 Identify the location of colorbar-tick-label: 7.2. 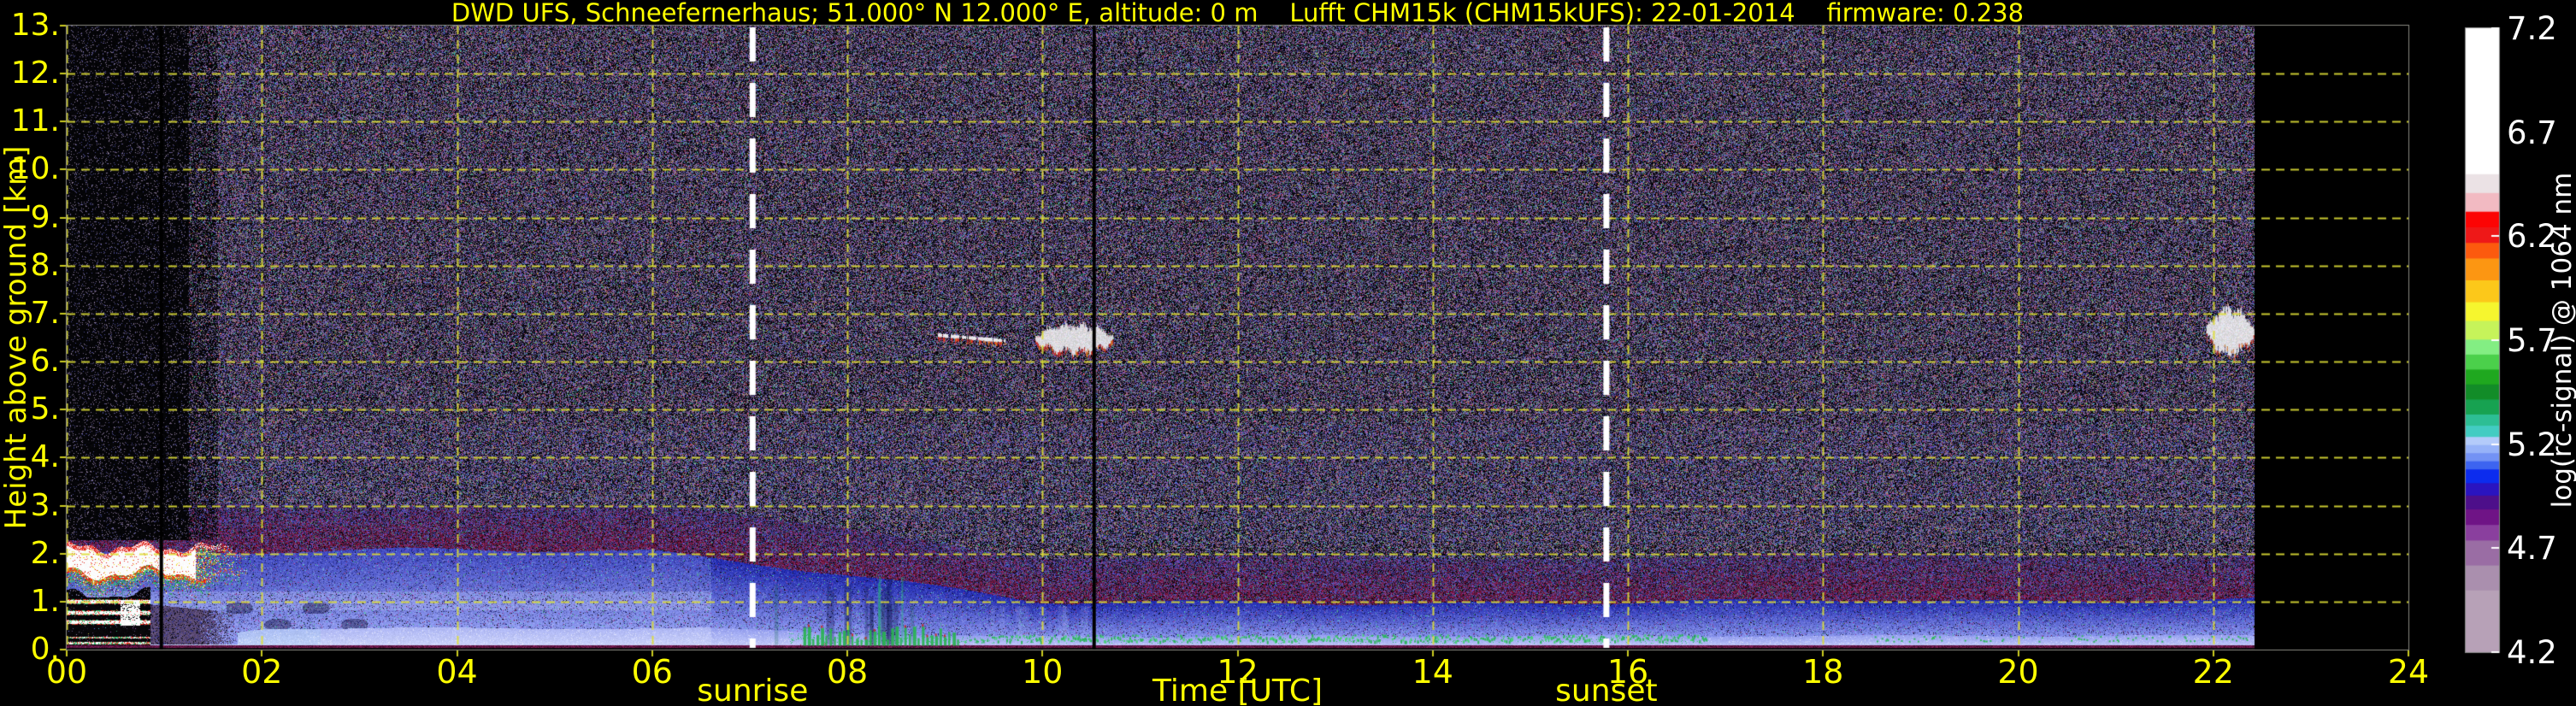
(2532, 28).